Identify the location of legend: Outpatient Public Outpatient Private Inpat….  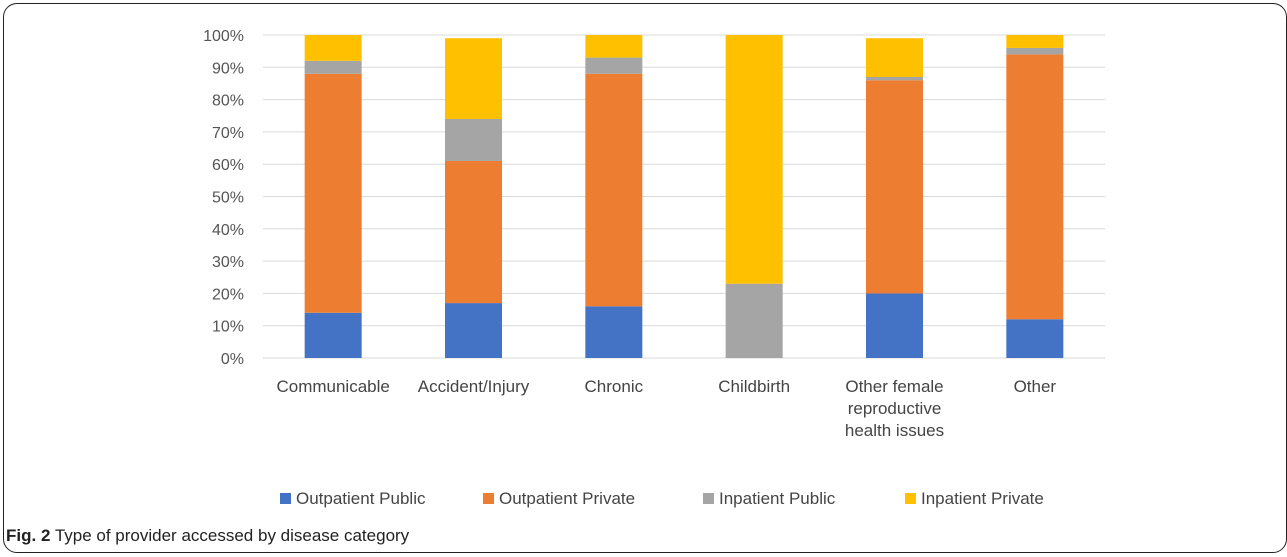
(662, 498).